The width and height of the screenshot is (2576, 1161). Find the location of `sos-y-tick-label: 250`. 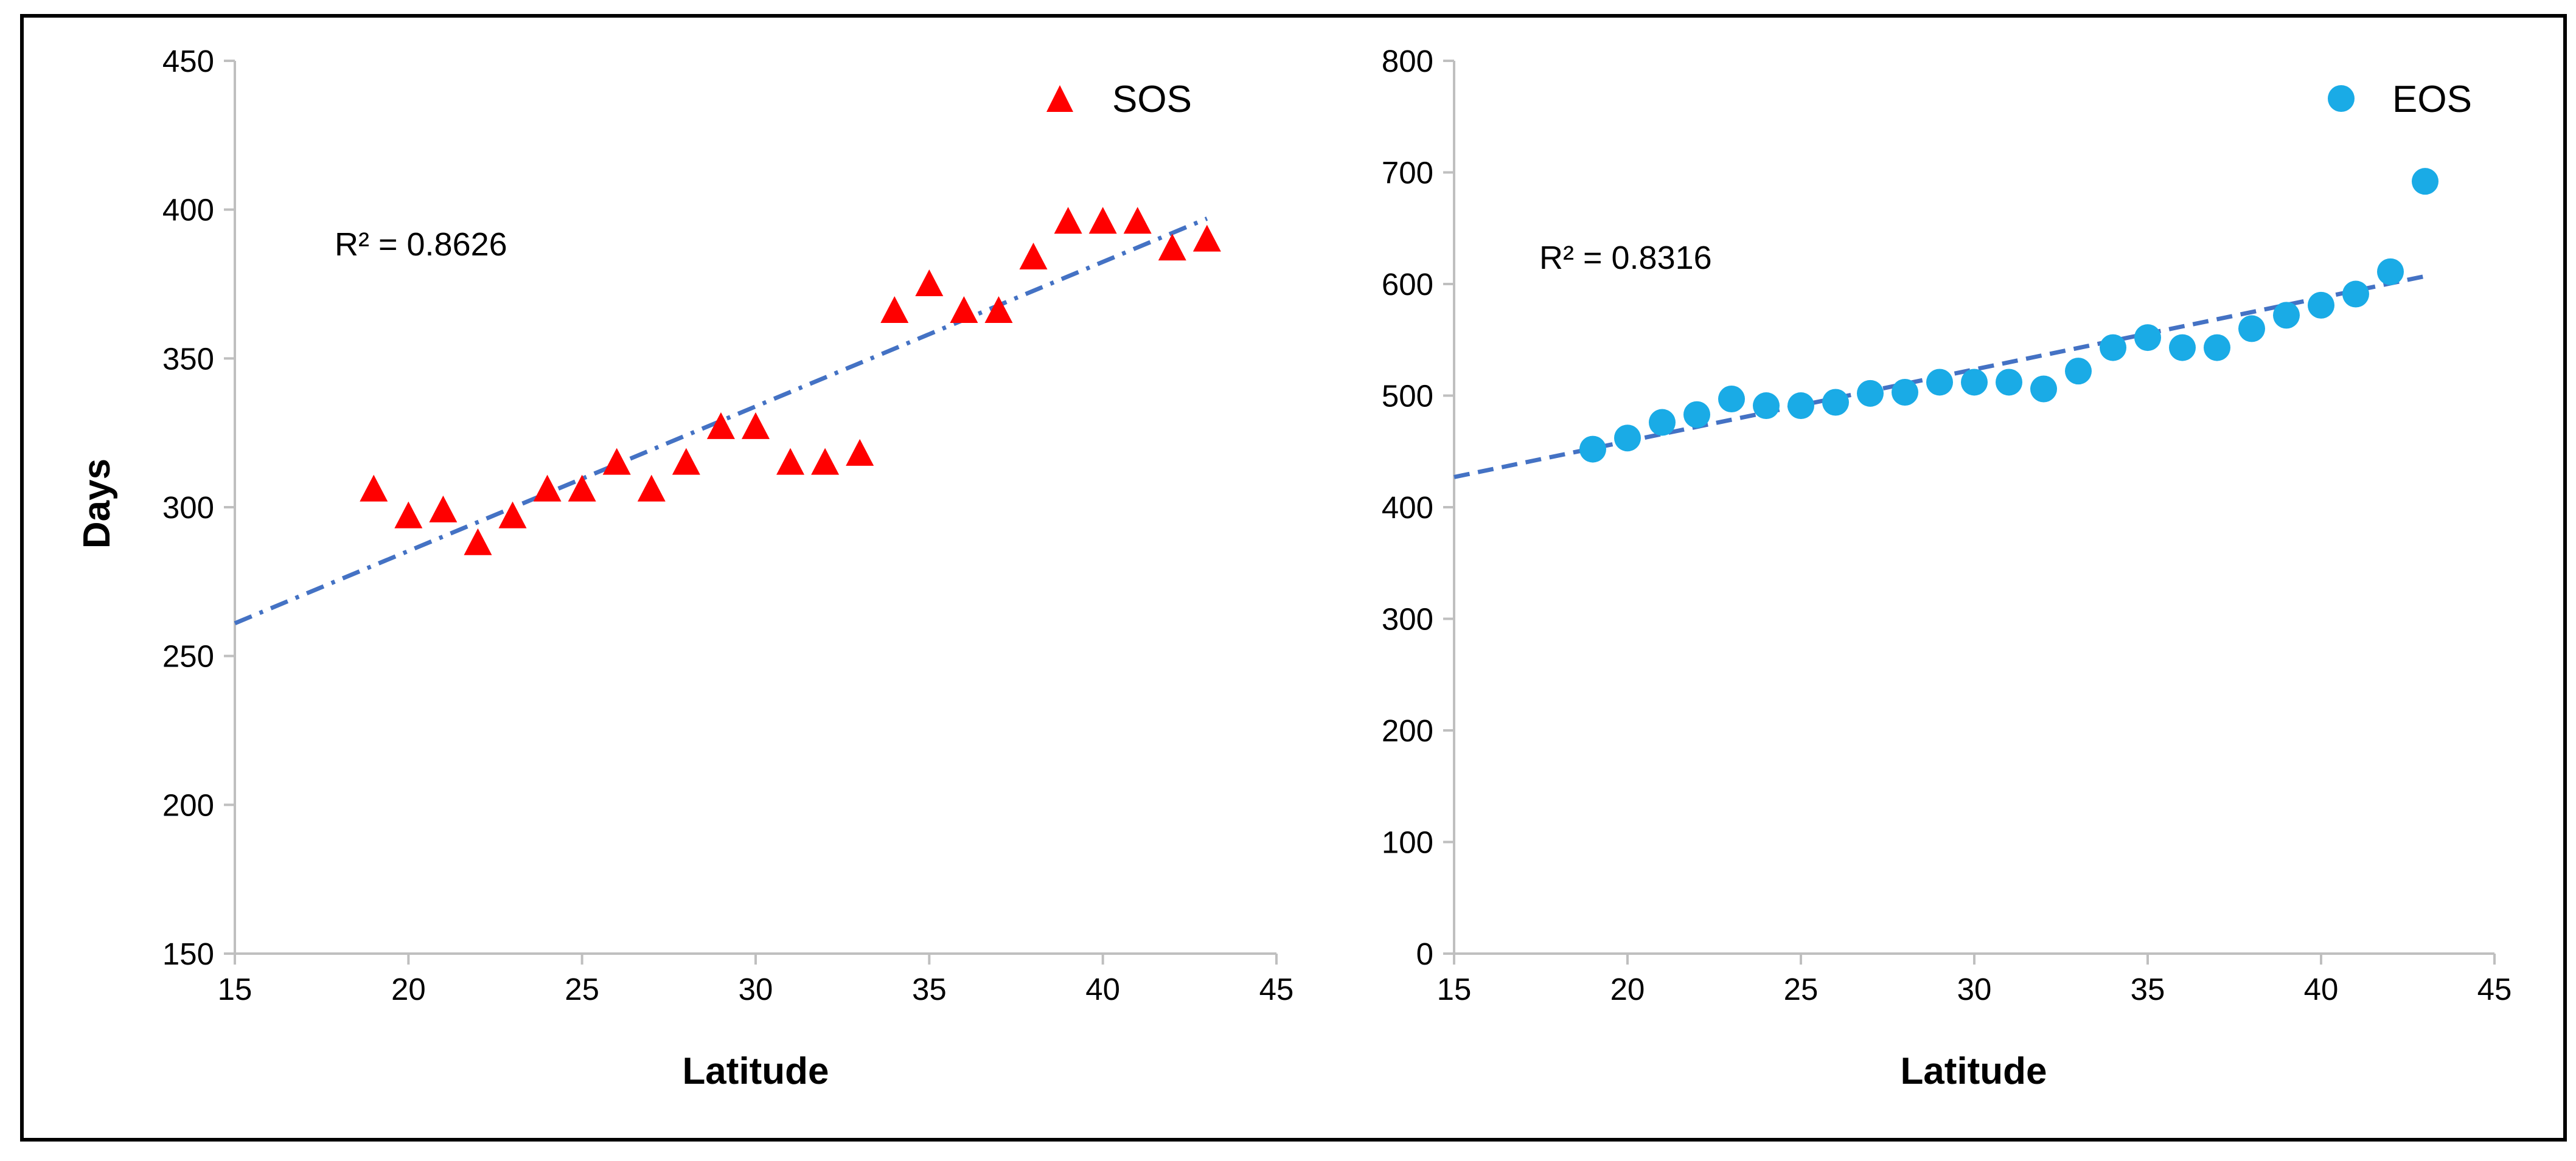

sos-y-tick-label: 250 is located at coordinates (188, 656).